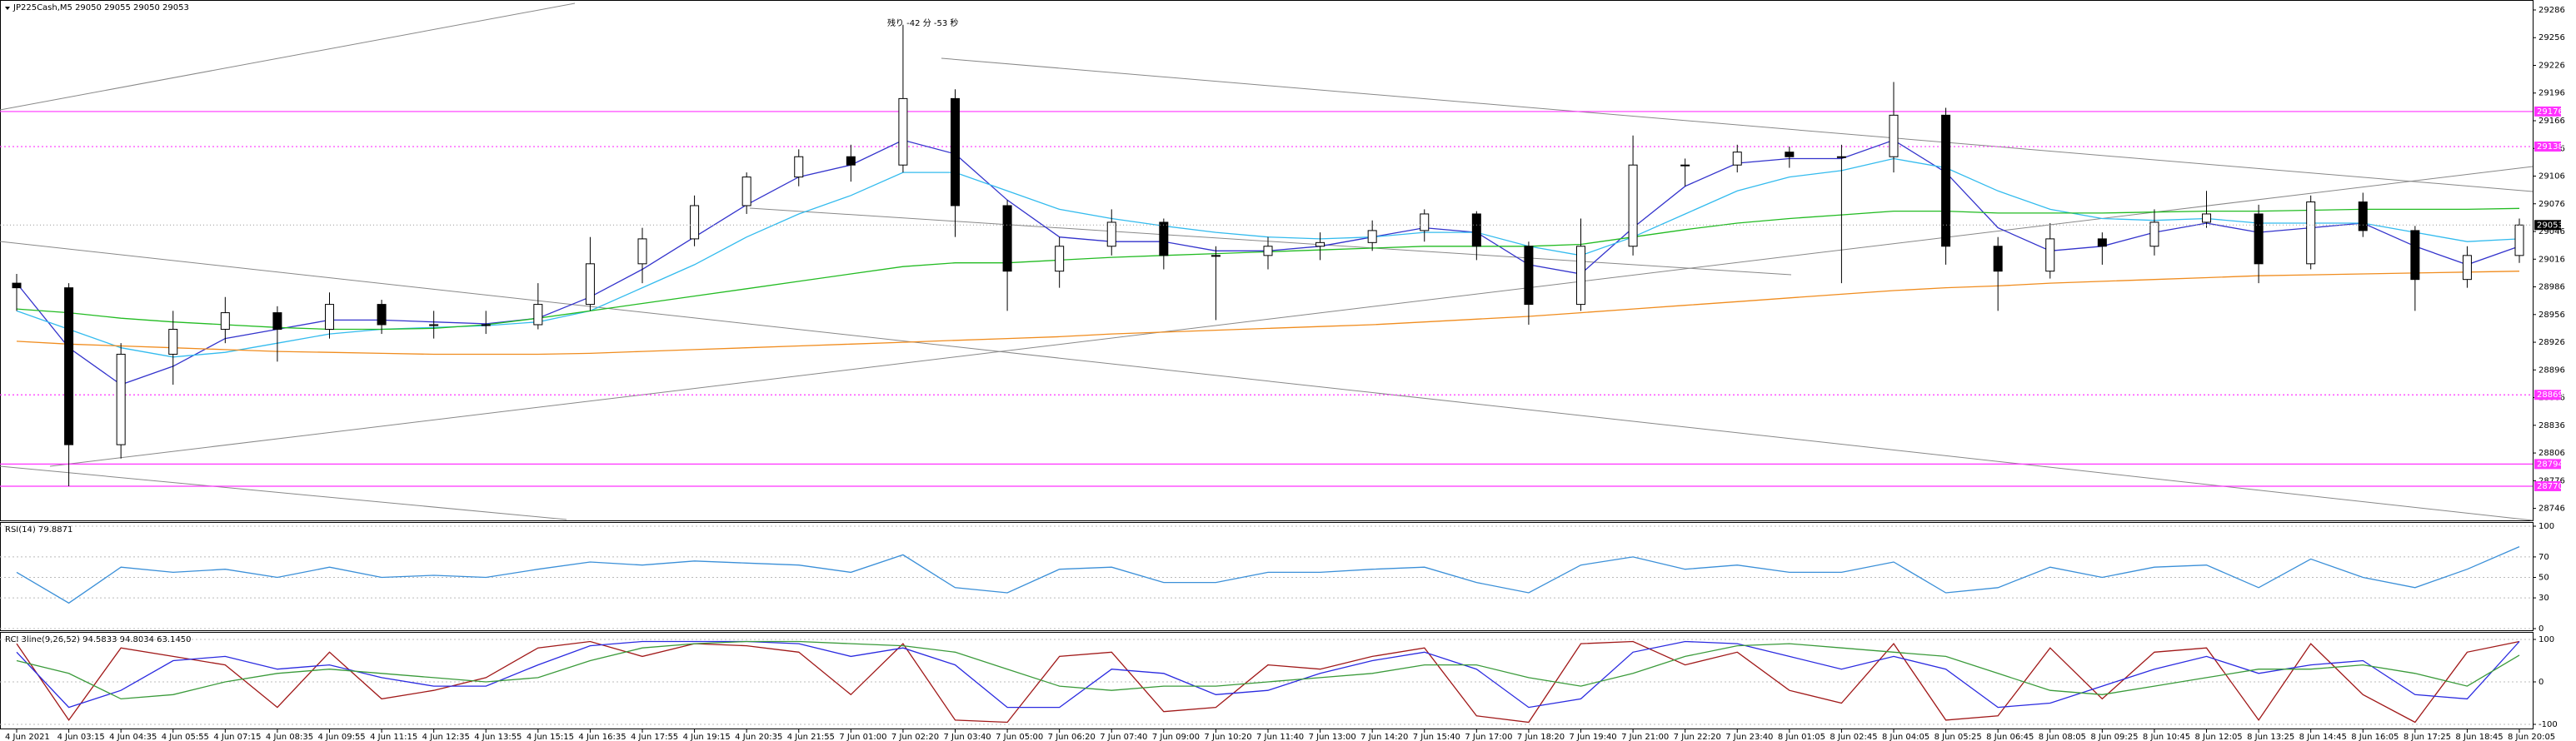 Image resolution: width=2576 pixels, height=741 pixels. I want to click on x-tick-label: 7 Jun 05:00, so click(1019, 737).